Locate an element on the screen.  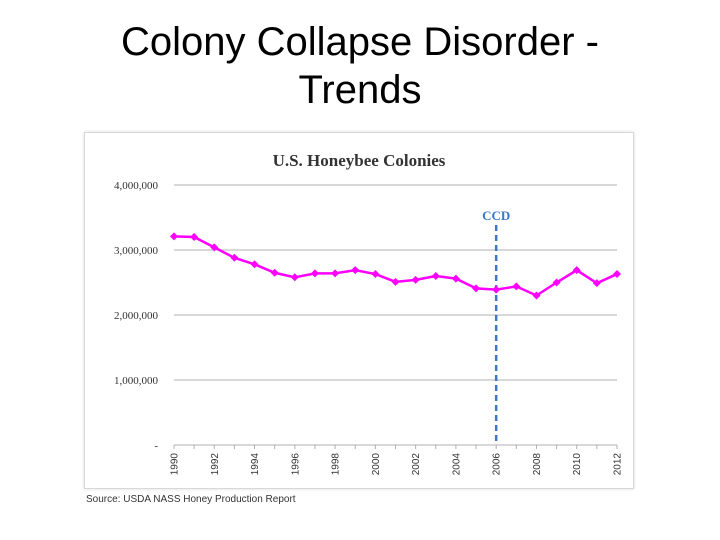
y-tick-label: 1,000,000 is located at coordinates (136, 381).